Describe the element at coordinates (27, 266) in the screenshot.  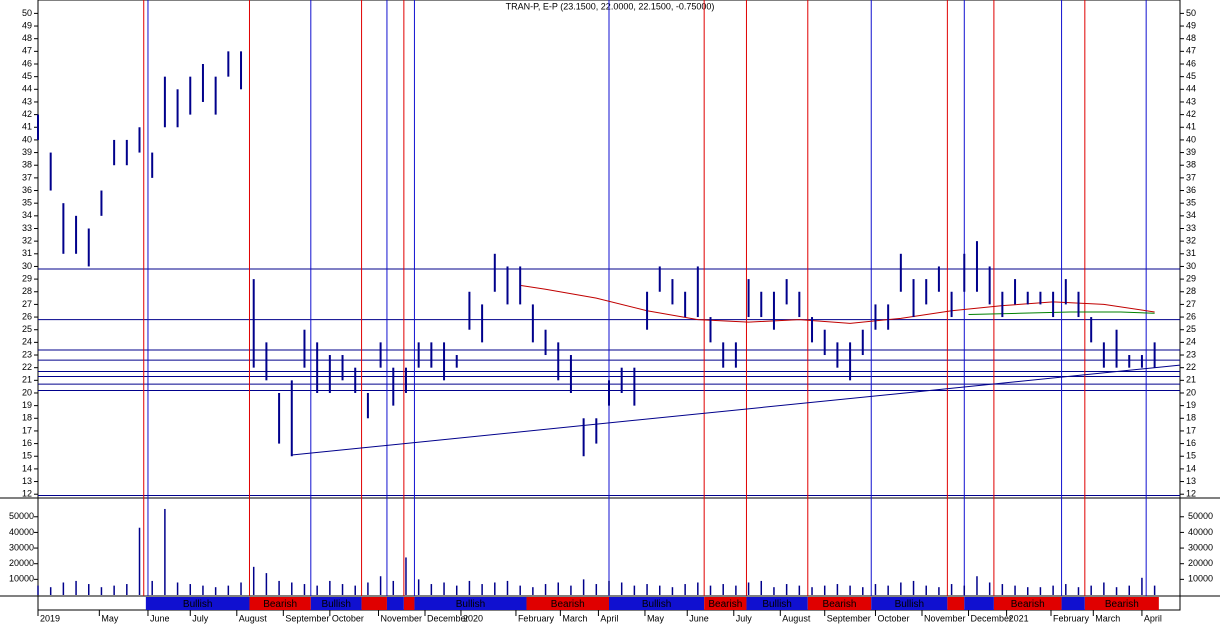
I see `y-tick-label: 30` at that location.